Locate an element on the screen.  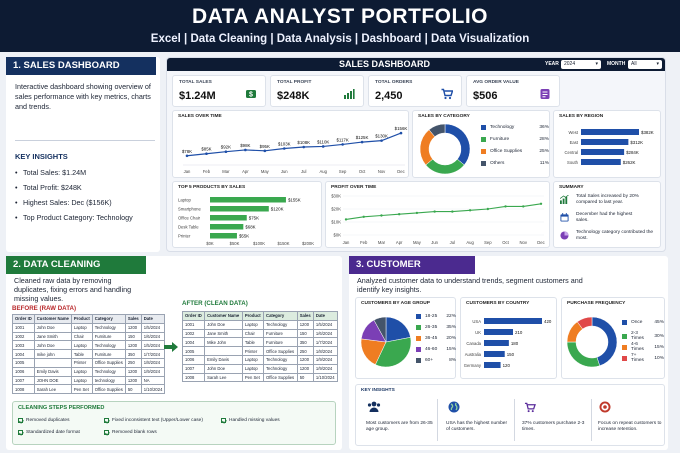
data-label: $382K is located at coordinates (647, 132).